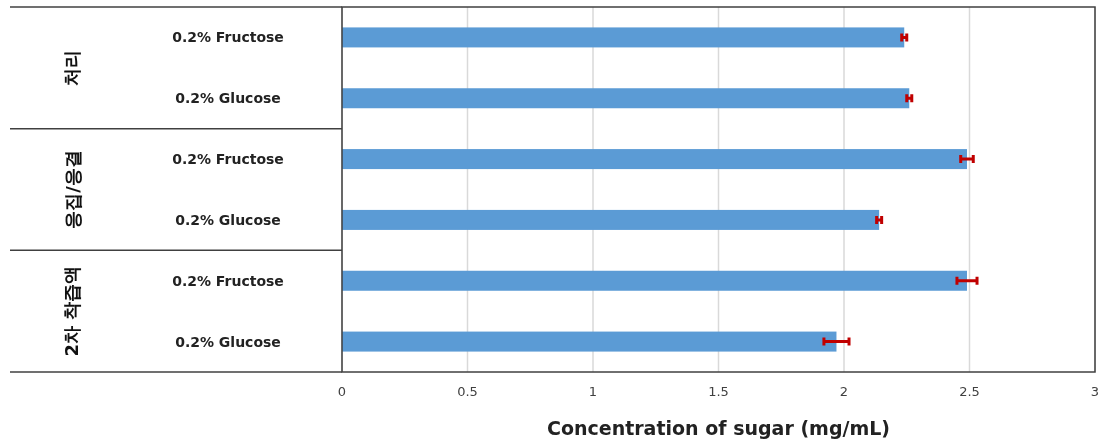 This screenshot has height=443, width=1104. Describe the element at coordinates (718, 428) in the screenshot. I see `x-axis-title: Concentration of sugar (mg/mL)` at that location.